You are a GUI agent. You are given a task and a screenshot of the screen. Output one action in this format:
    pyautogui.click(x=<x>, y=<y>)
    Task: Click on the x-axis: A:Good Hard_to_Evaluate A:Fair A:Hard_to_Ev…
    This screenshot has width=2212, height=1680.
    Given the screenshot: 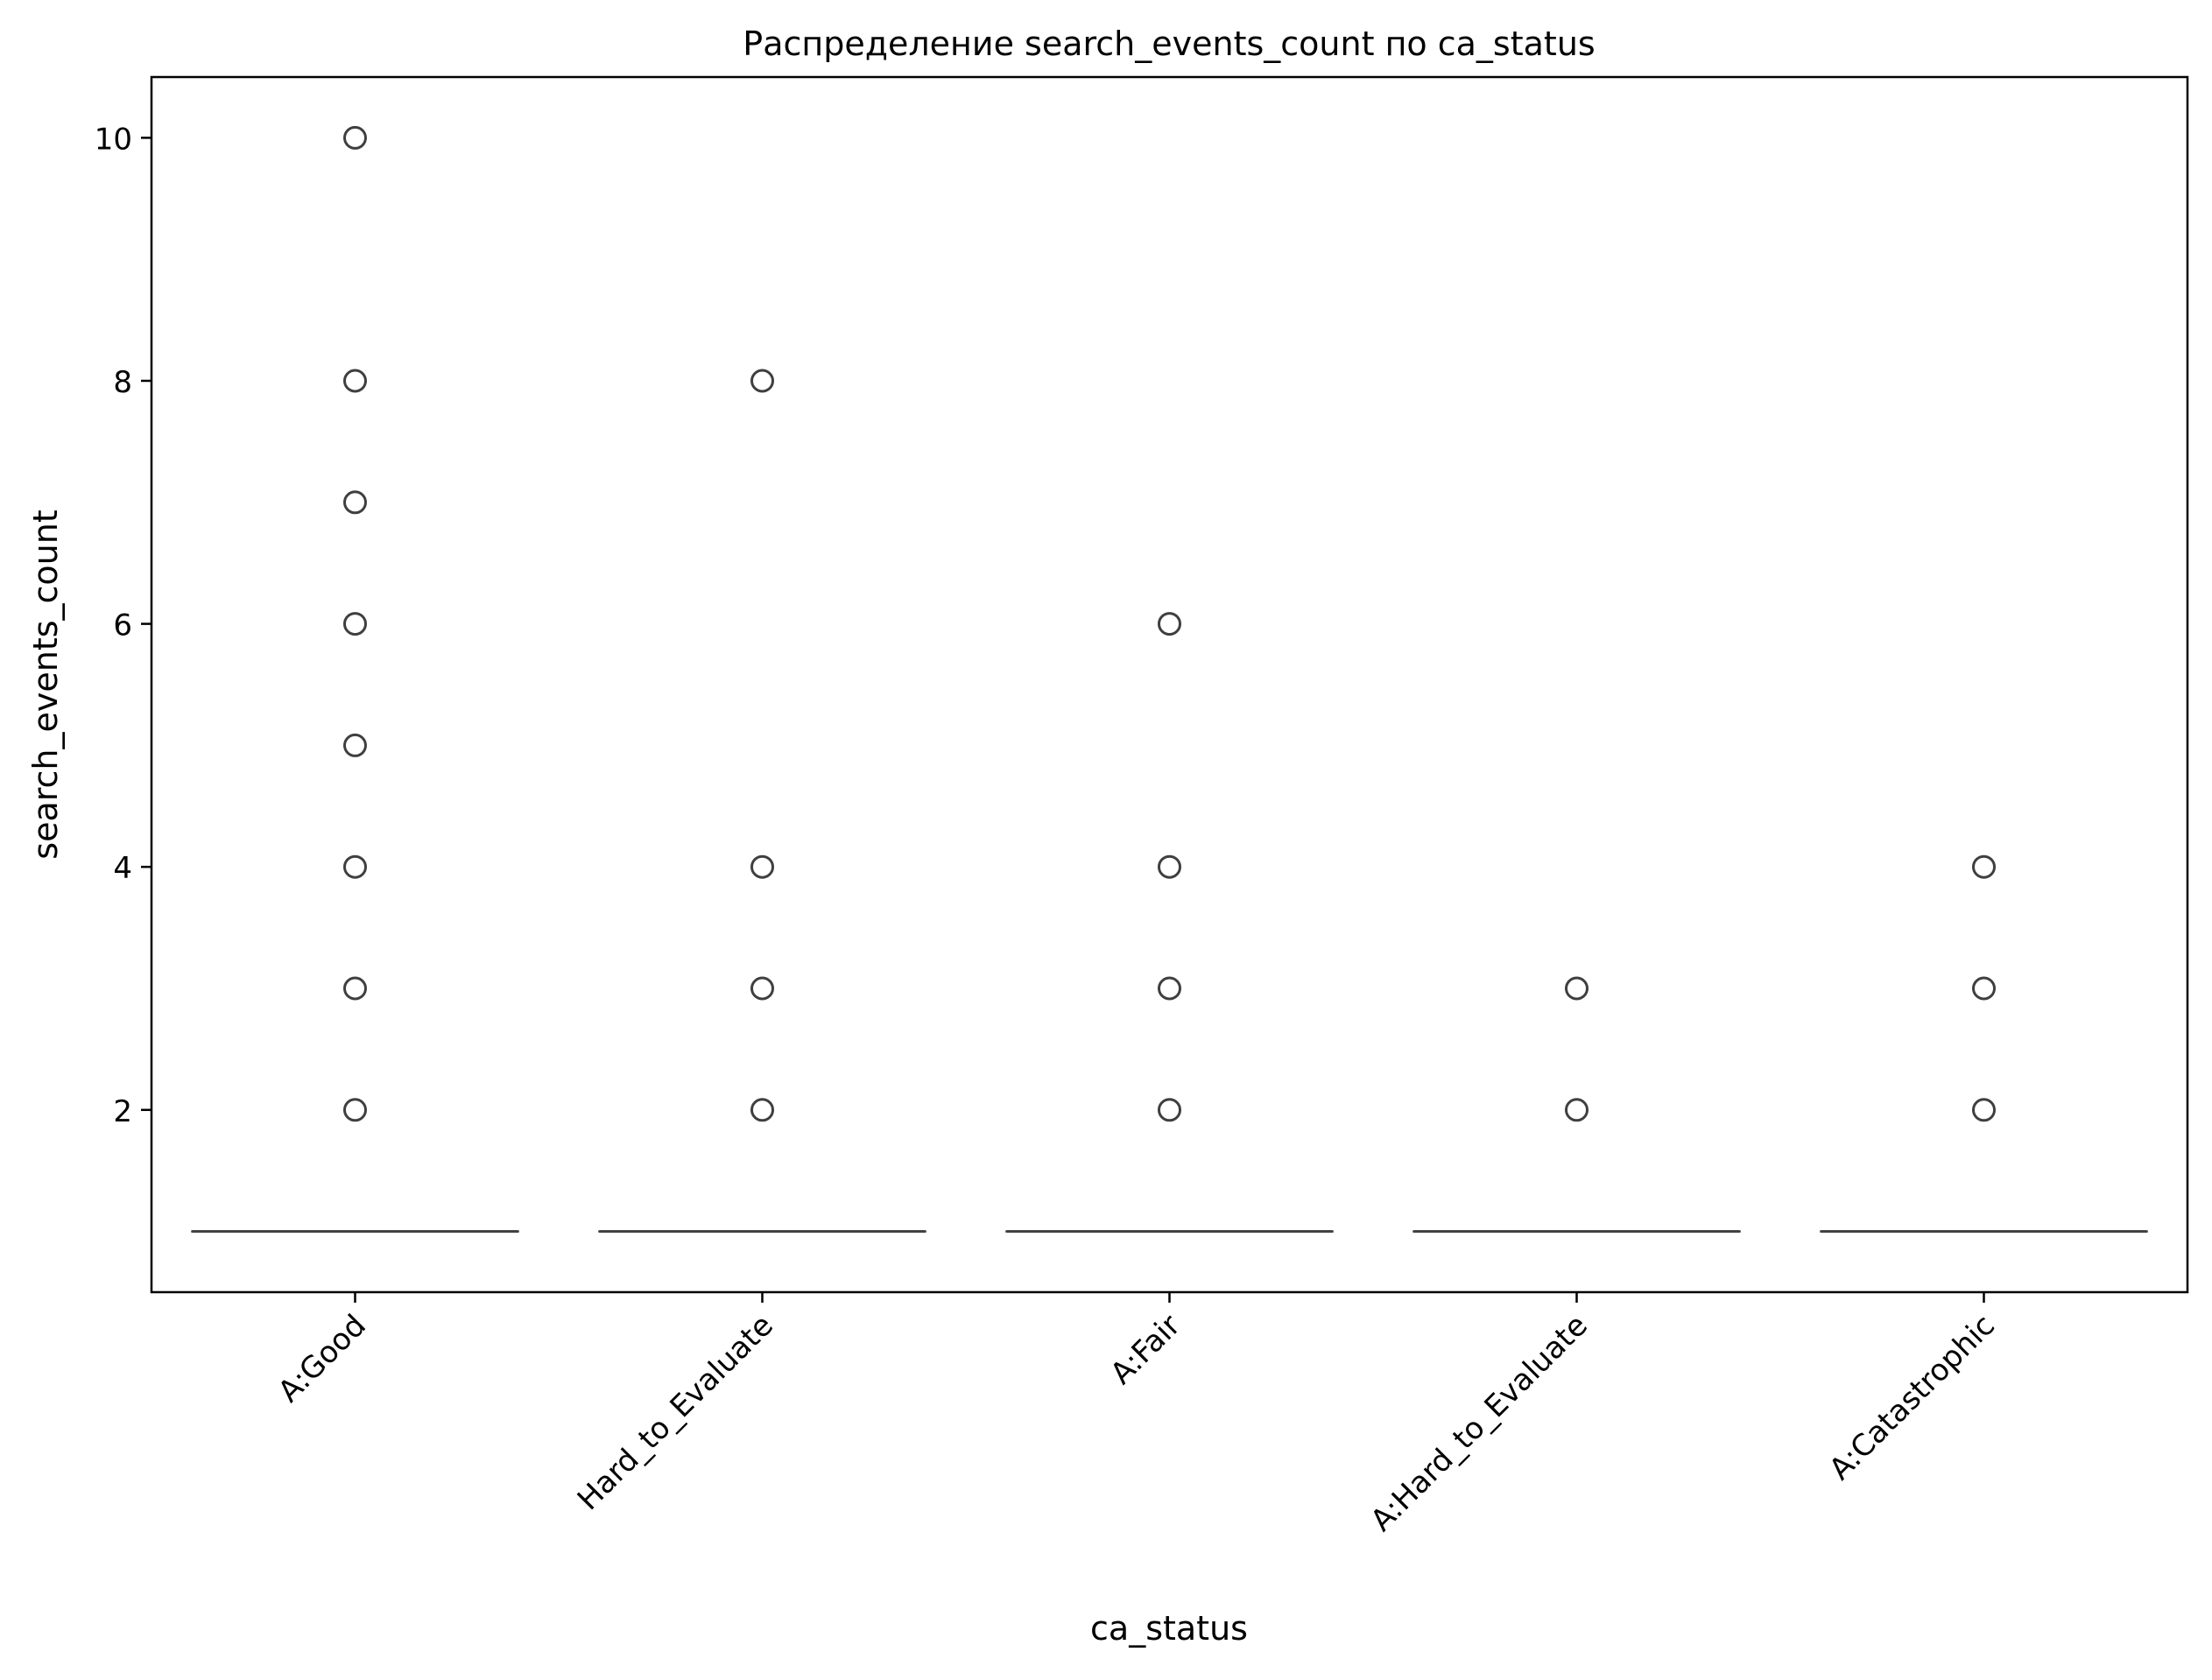 What is the action you would take?
    pyautogui.click(x=1136, y=1415)
    